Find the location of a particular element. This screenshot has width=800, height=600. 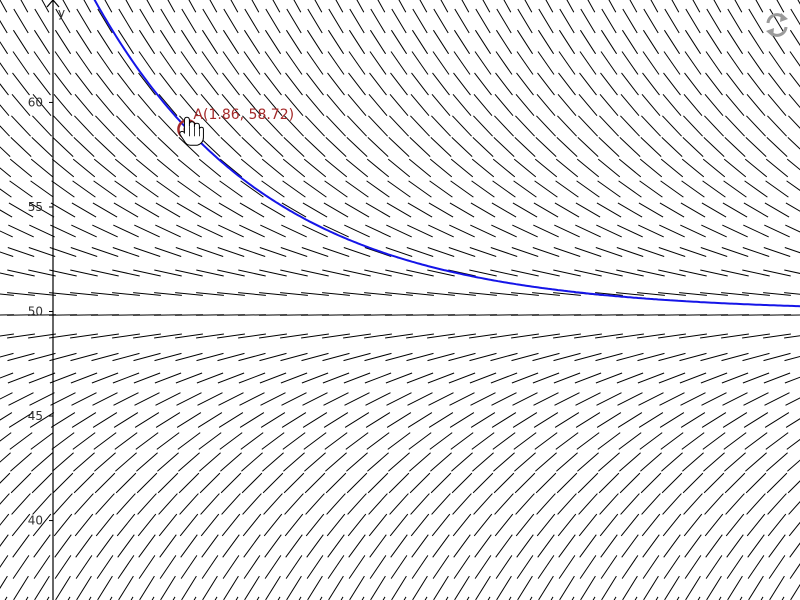

y-axis-arrow-icon is located at coordinates (53, 4).